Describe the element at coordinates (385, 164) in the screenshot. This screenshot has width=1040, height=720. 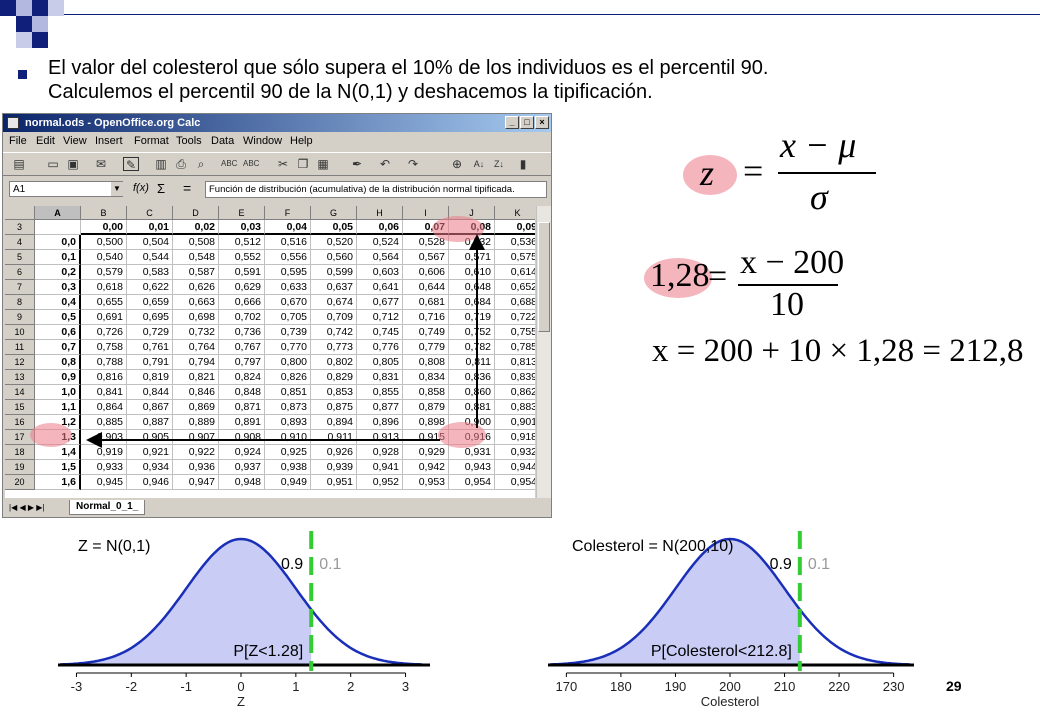
I see `undo-icon: ↶` at that location.